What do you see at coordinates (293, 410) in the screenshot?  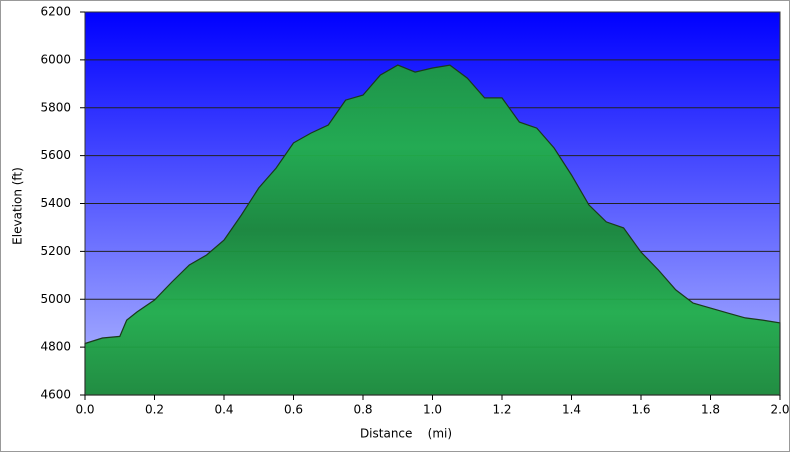 I see `x-tick-label: 0.6` at bounding box center [293, 410].